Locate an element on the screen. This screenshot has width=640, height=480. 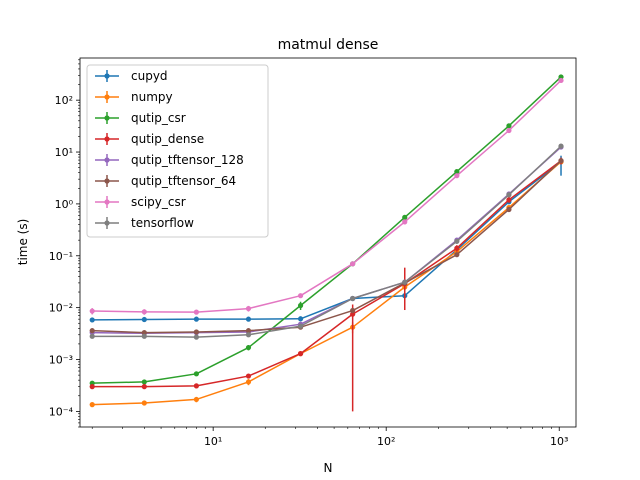
legend-item-numpy: numpy is located at coordinates (134, 97).